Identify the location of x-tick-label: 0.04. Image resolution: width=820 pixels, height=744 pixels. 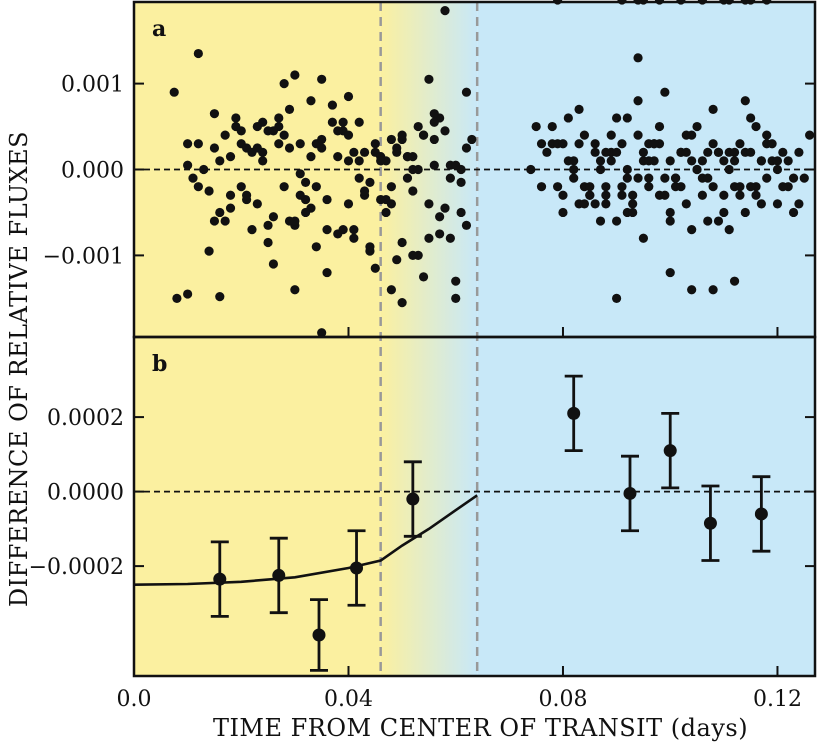
(348, 699).